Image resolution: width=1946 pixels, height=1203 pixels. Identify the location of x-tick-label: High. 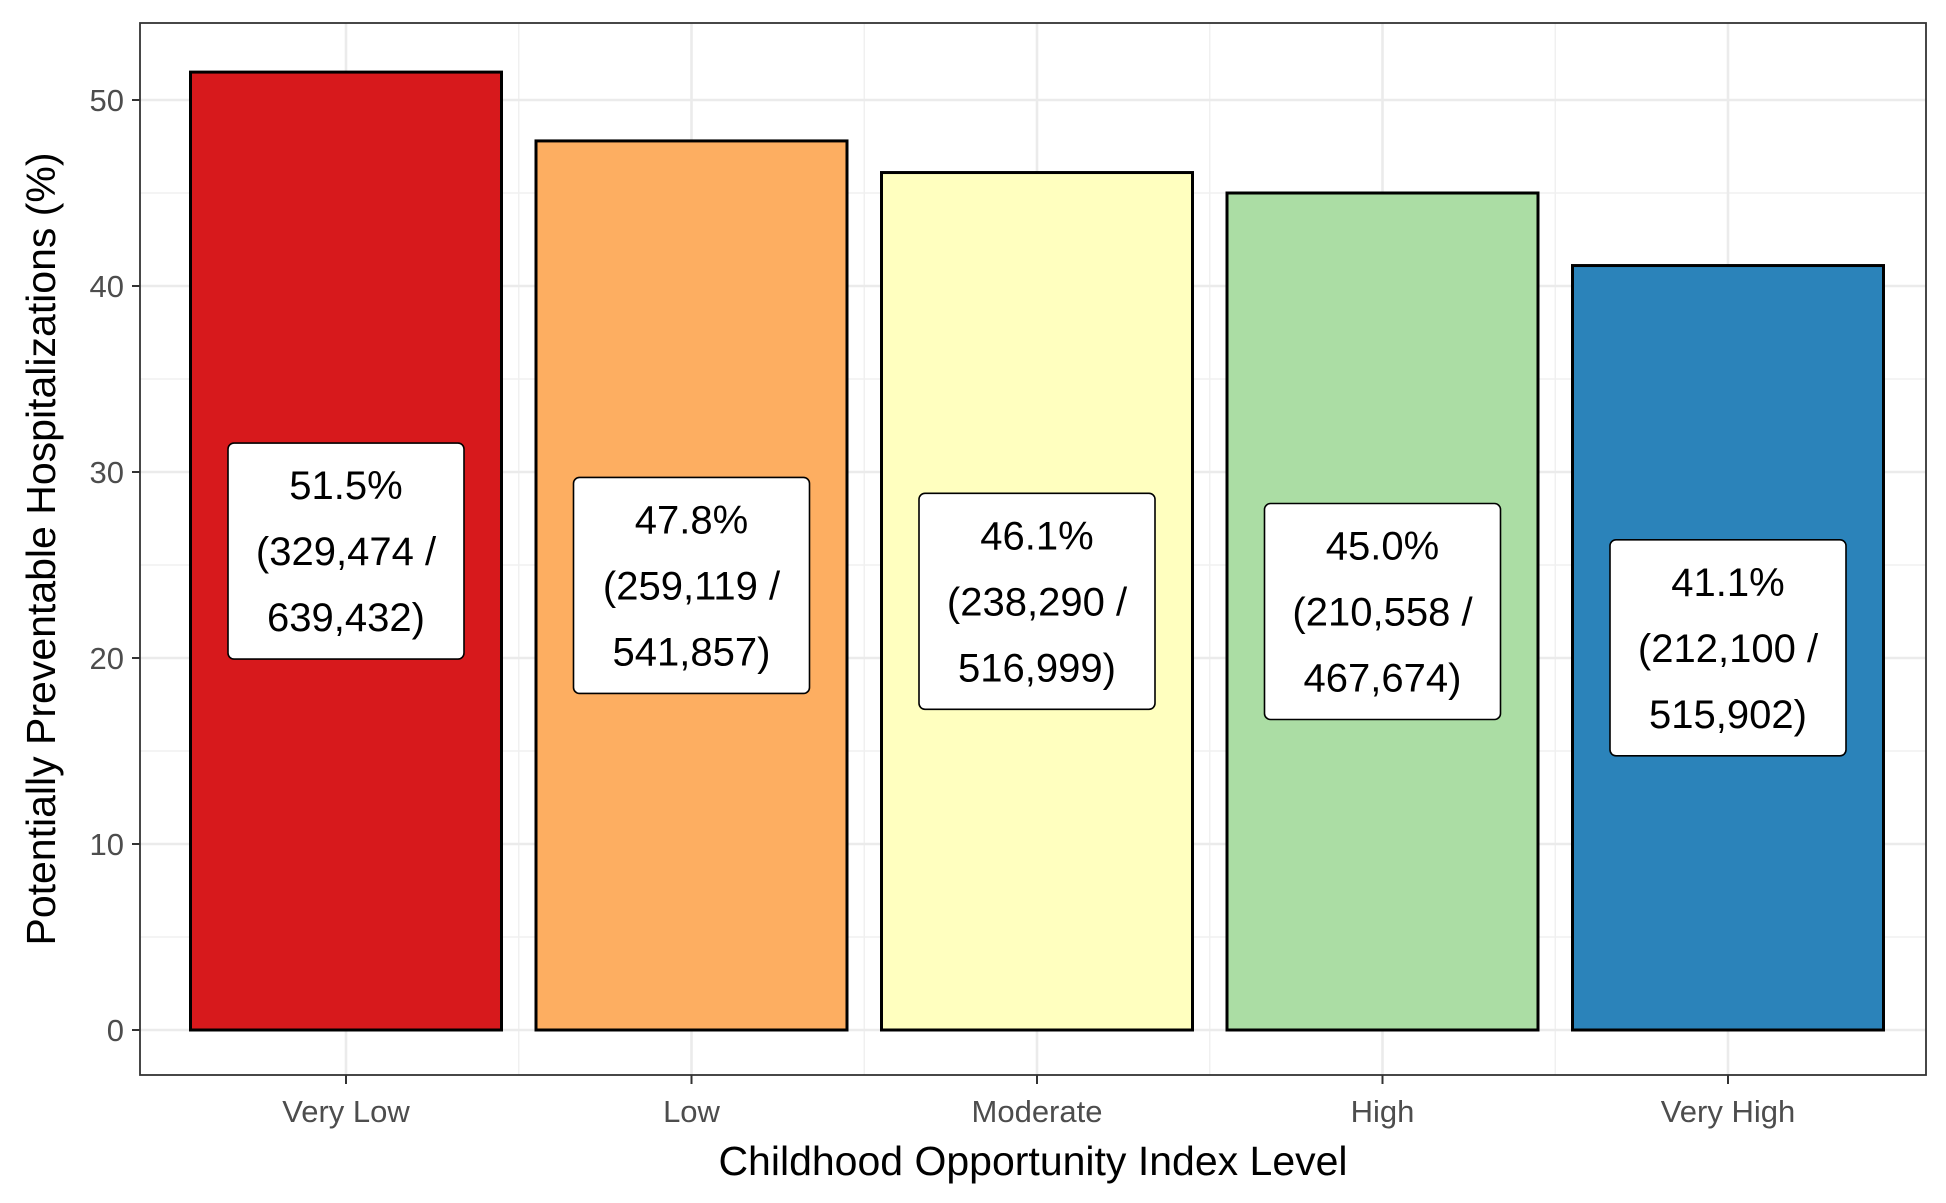
(1383, 1111).